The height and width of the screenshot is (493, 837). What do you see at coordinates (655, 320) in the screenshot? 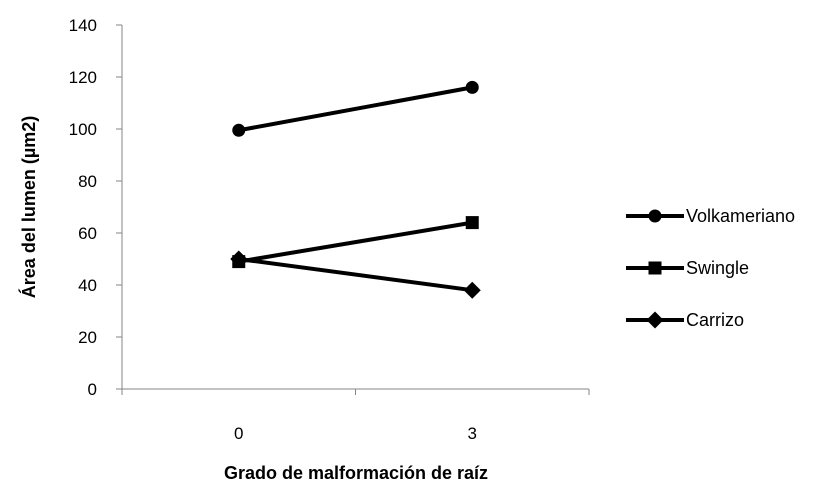
I see `legend-marker-carrizo` at bounding box center [655, 320].